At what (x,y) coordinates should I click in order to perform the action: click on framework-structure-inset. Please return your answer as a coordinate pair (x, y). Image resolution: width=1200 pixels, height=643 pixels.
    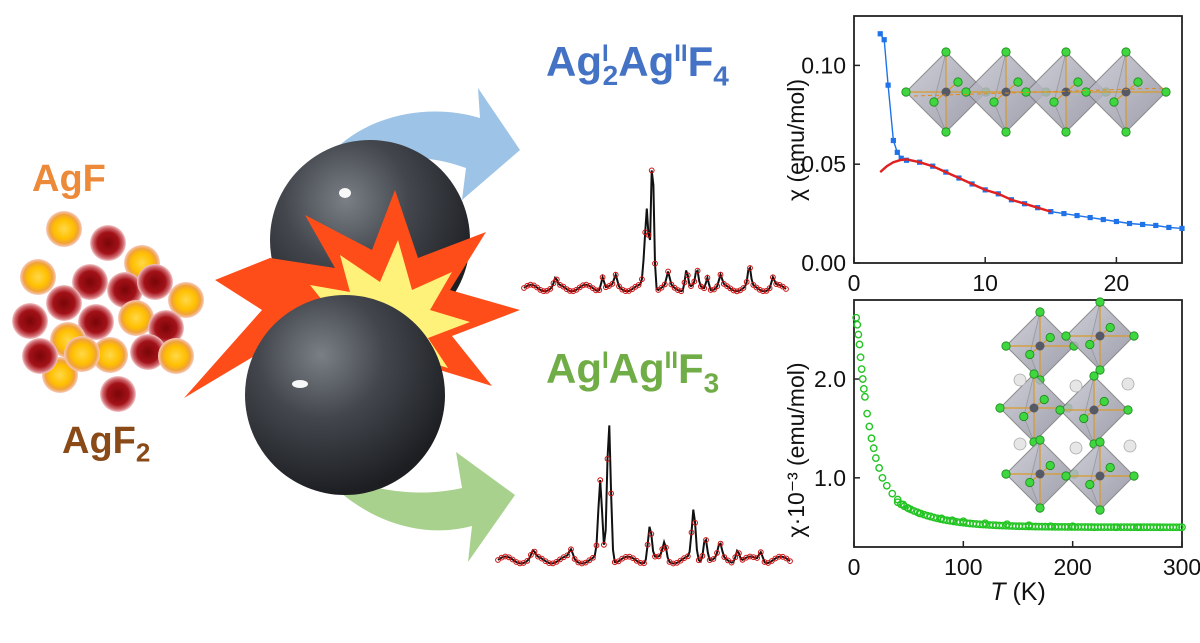
    Looking at the image, I should click on (1067, 406).